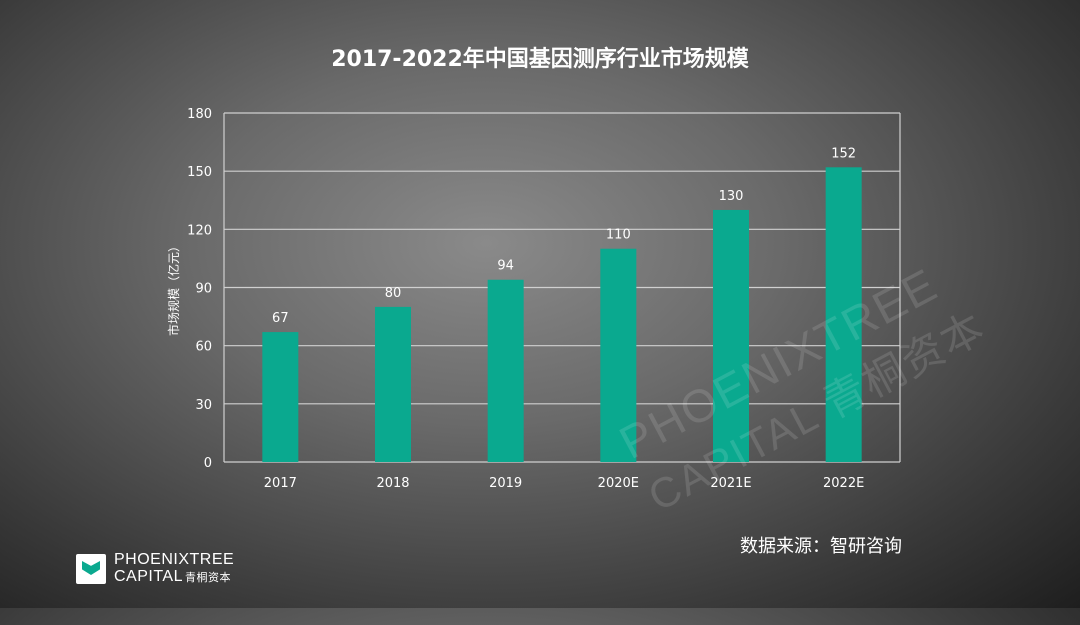 This screenshot has width=1080, height=625. I want to click on brand-logo: PHOENIXTREE CAPITAL 青桐资本, so click(155, 569).